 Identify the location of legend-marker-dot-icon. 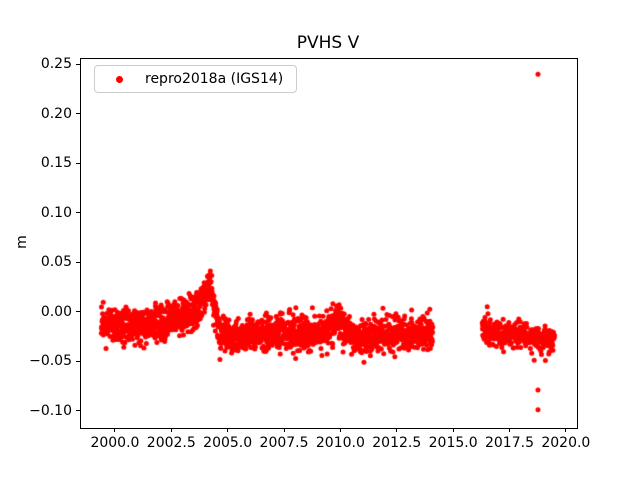
(119, 79).